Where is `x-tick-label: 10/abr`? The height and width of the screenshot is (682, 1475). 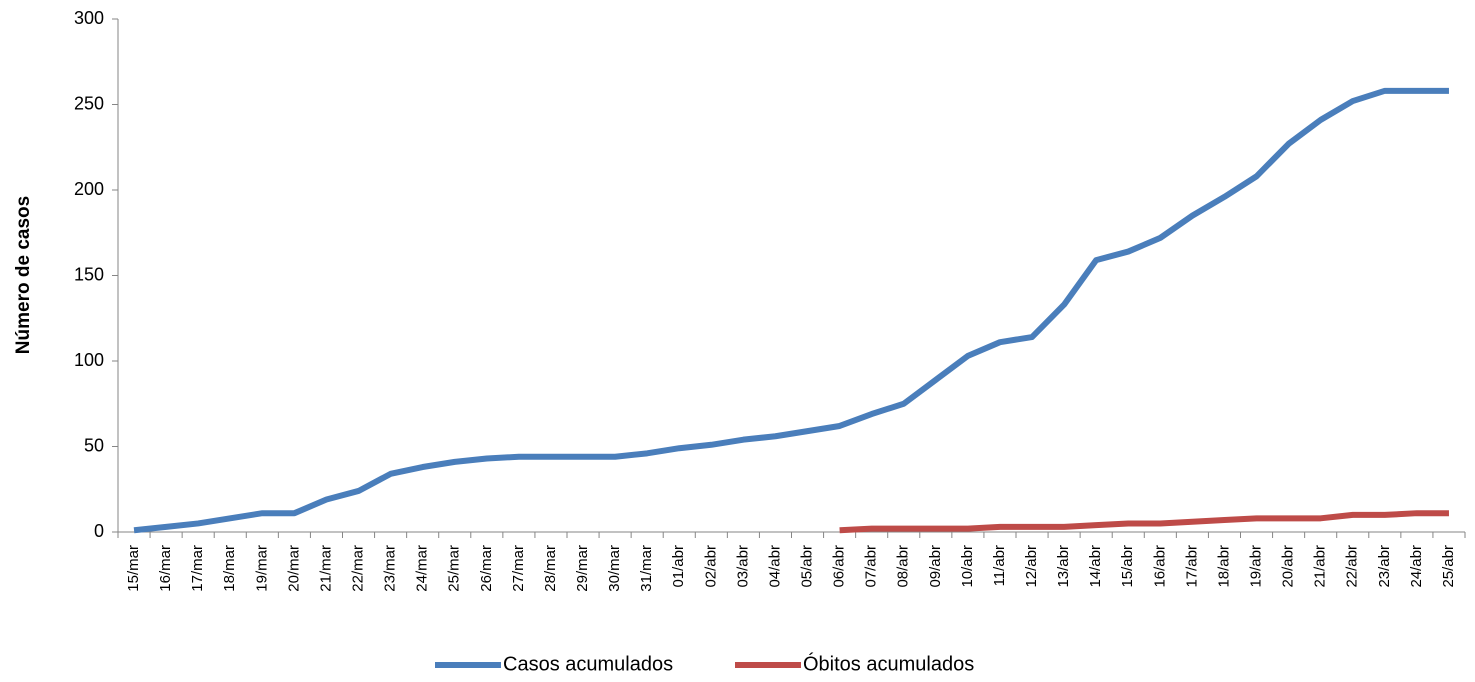
x-tick-label: 10/abr is located at coordinates (967, 566).